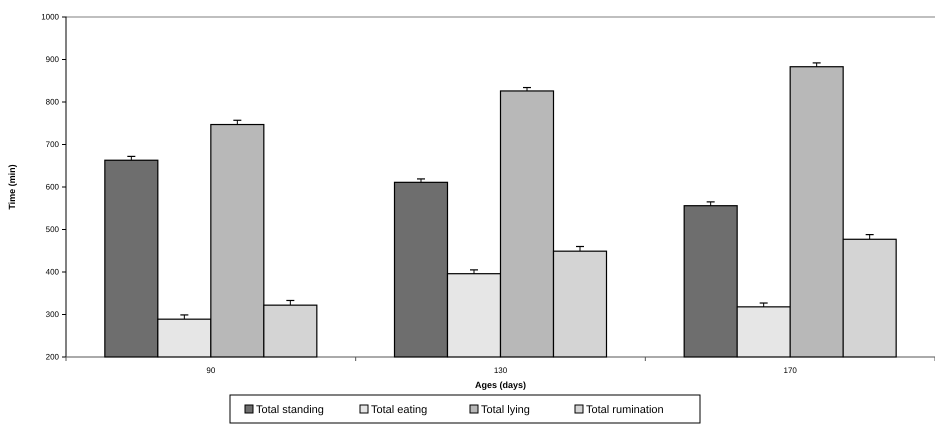  What do you see at coordinates (290, 410) in the screenshot?
I see `legend-label: Total standing` at bounding box center [290, 410].